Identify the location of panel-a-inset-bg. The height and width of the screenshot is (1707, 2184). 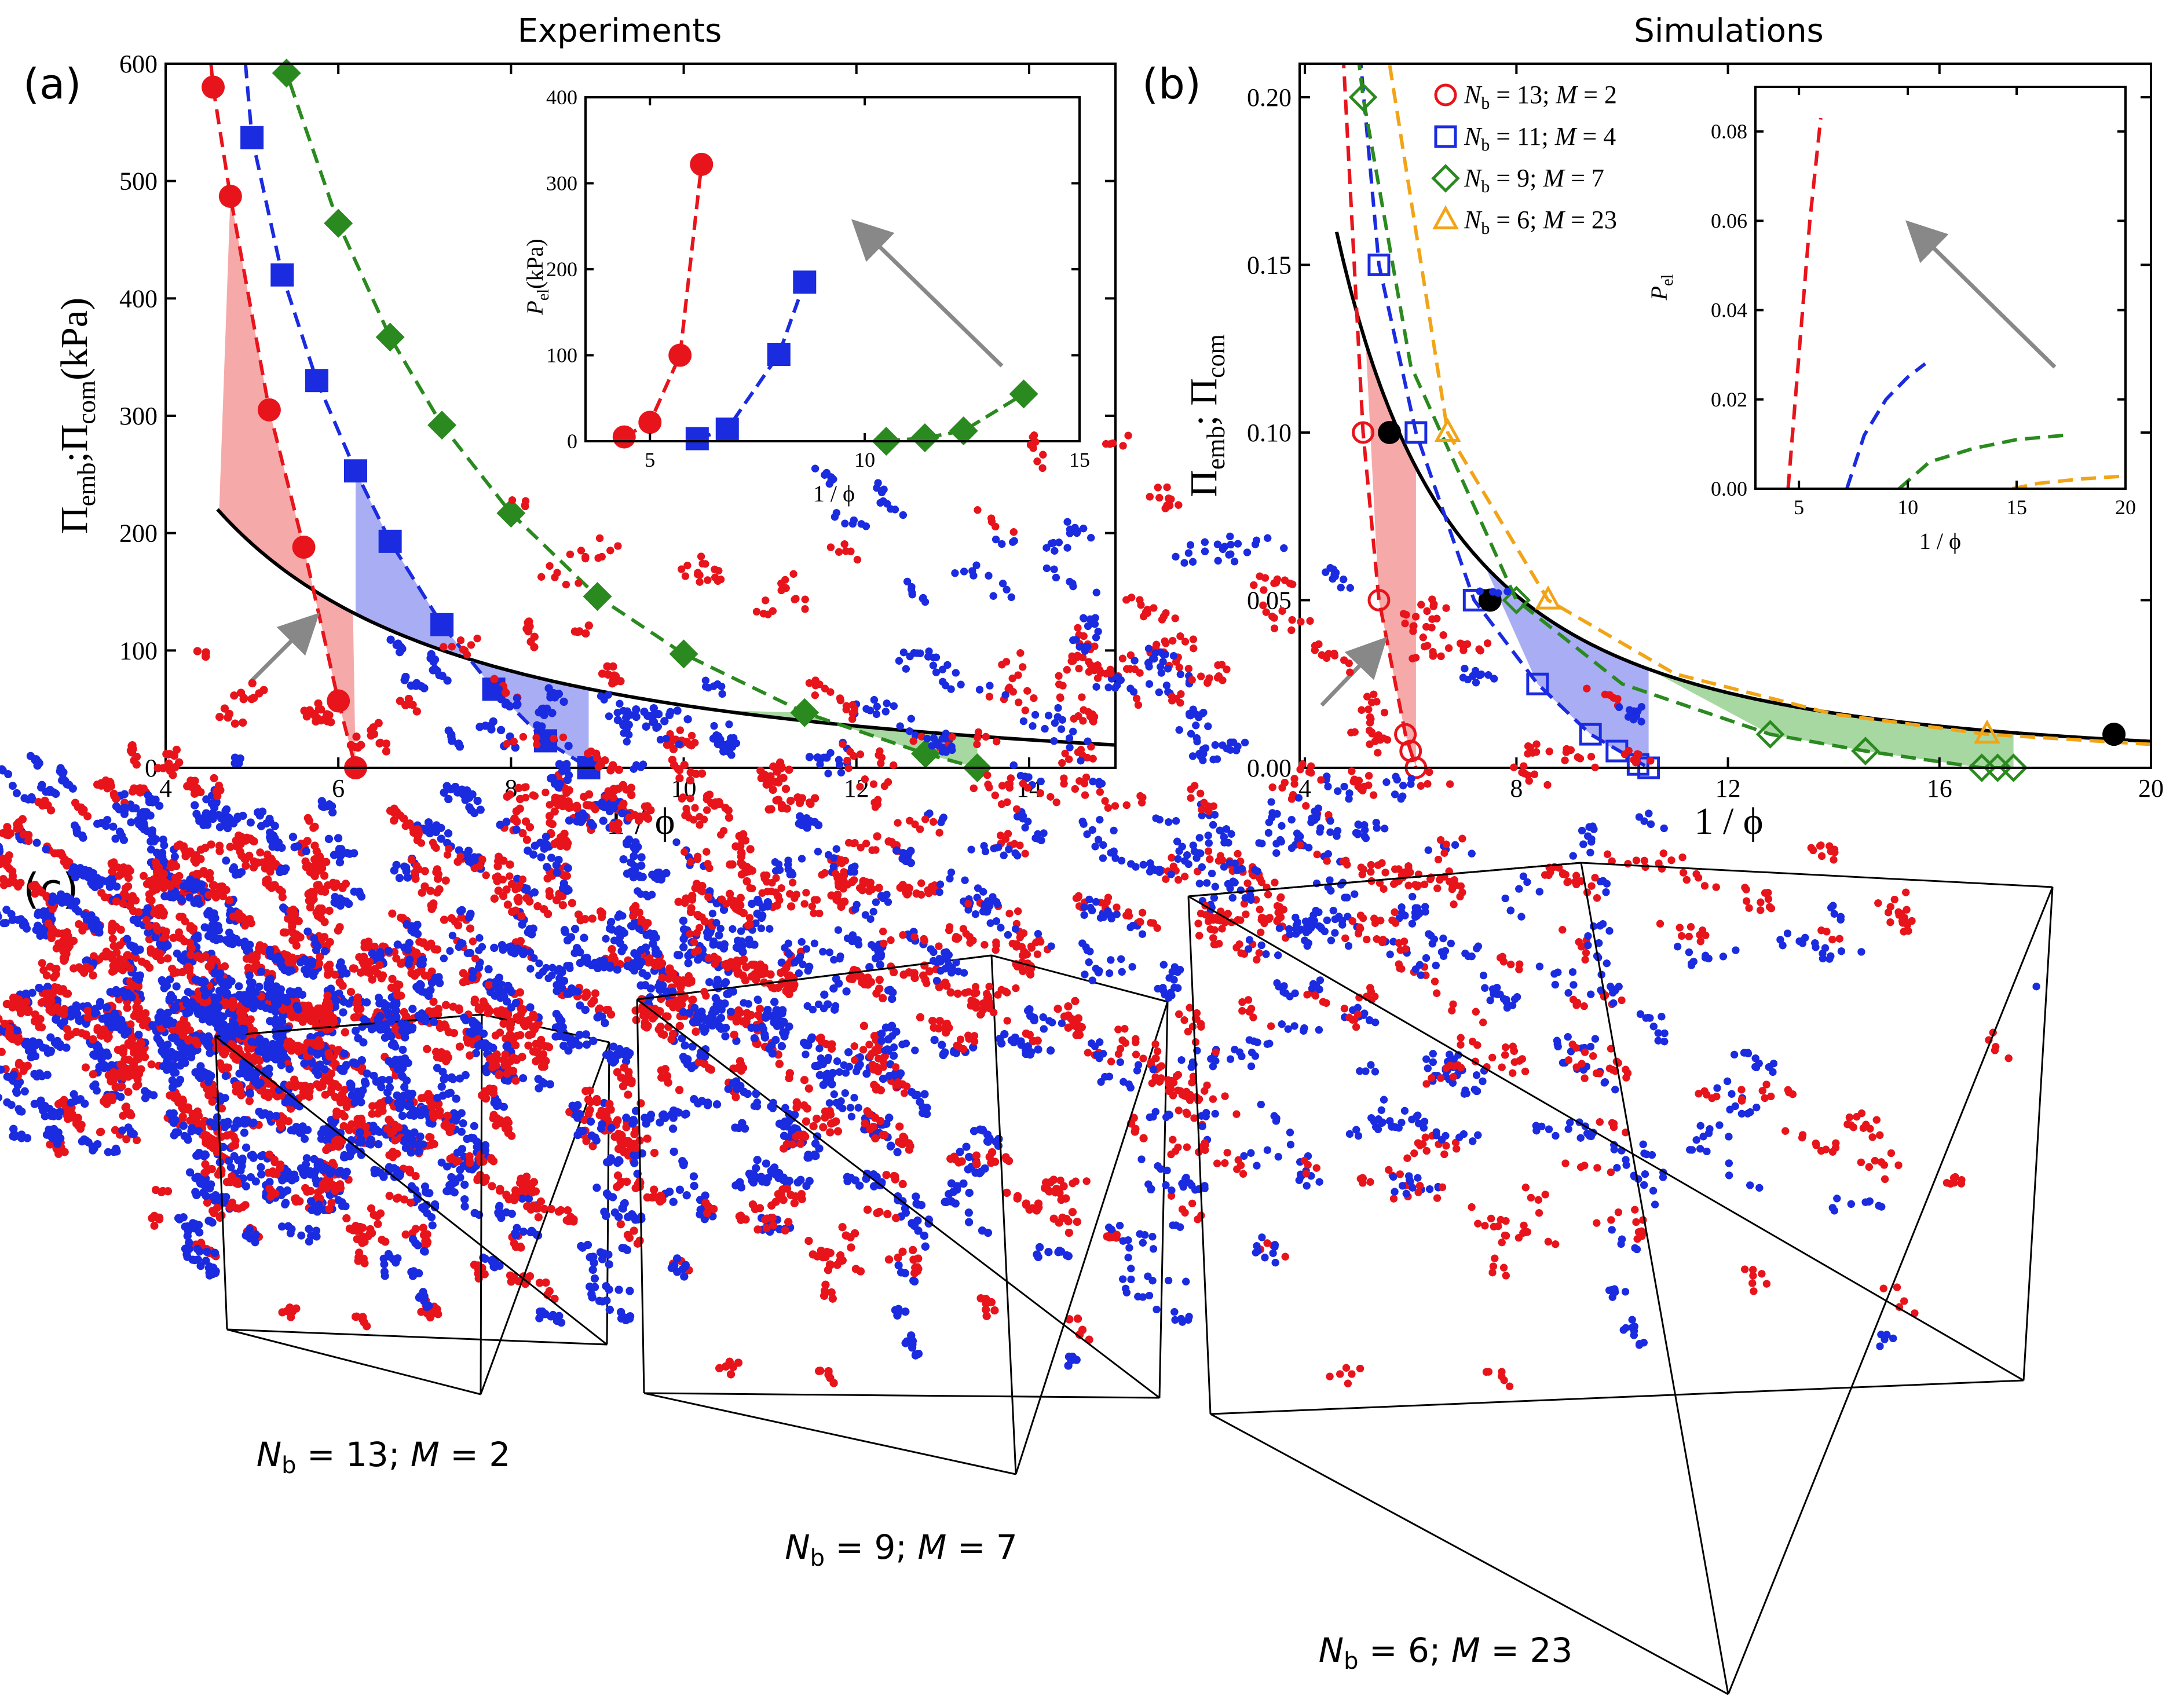
(833, 269).